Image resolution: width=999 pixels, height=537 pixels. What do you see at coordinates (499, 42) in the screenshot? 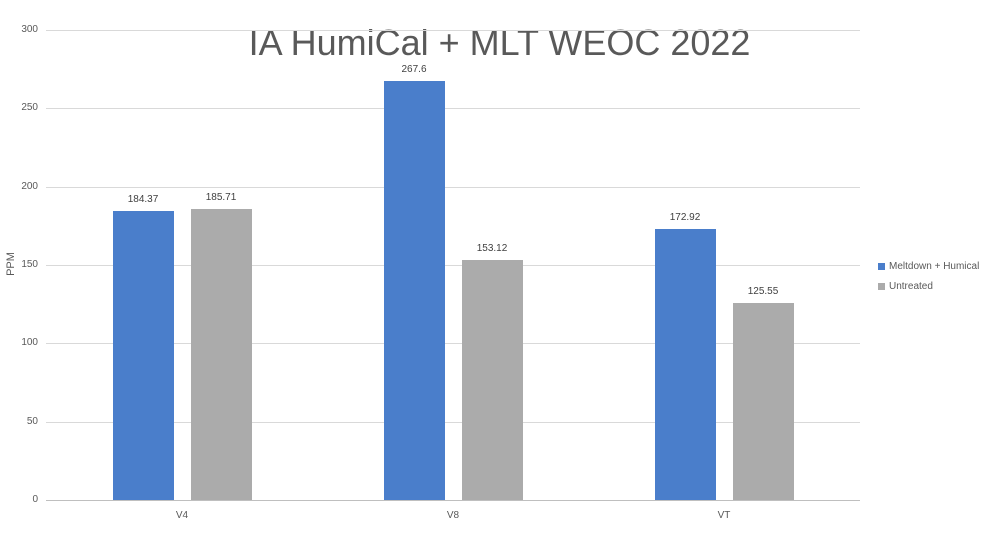
I see `chart-title: IA HumiCal + MLT WEOC 2022` at bounding box center [499, 42].